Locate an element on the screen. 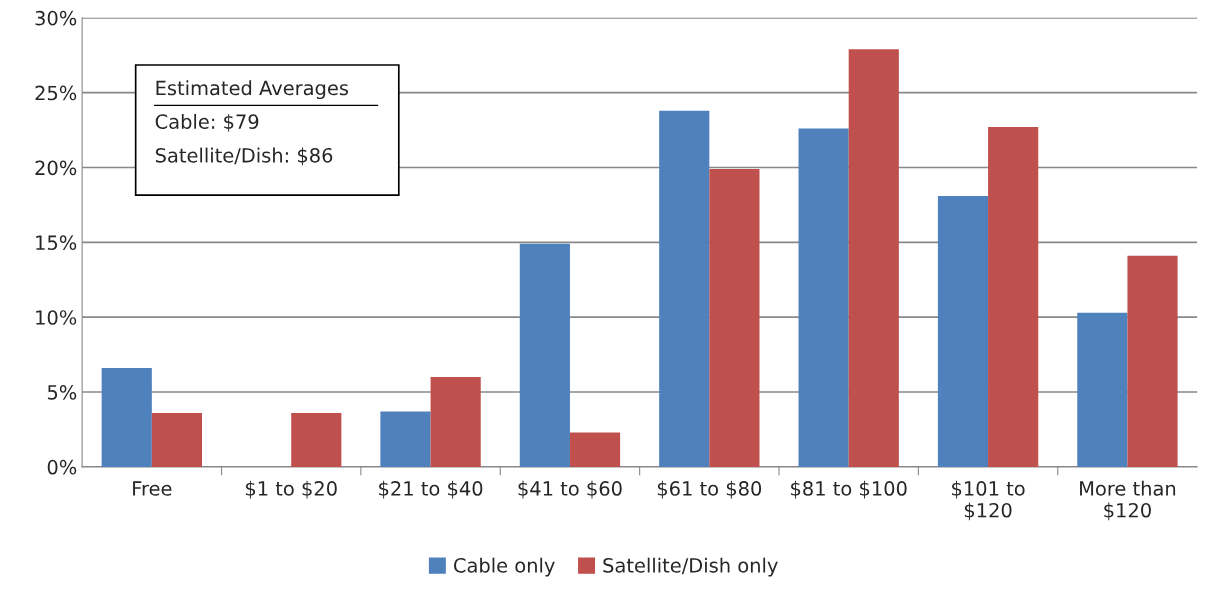 The width and height of the screenshot is (1208, 594). x-tick-label: $21 to $40 is located at coordinates (431, 489).